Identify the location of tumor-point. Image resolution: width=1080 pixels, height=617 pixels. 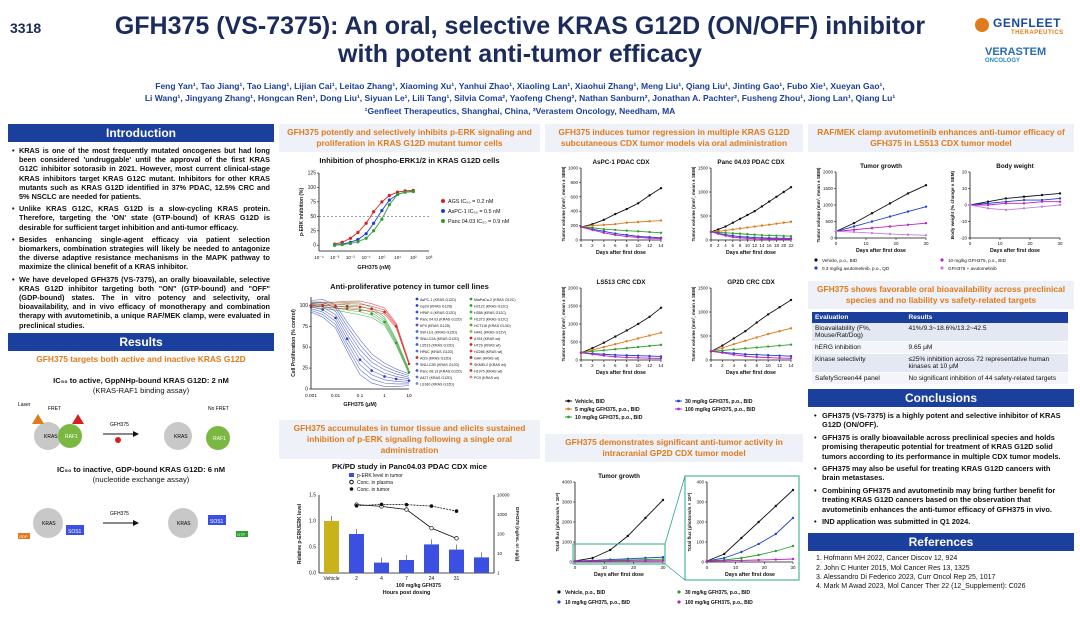
(357, 506).